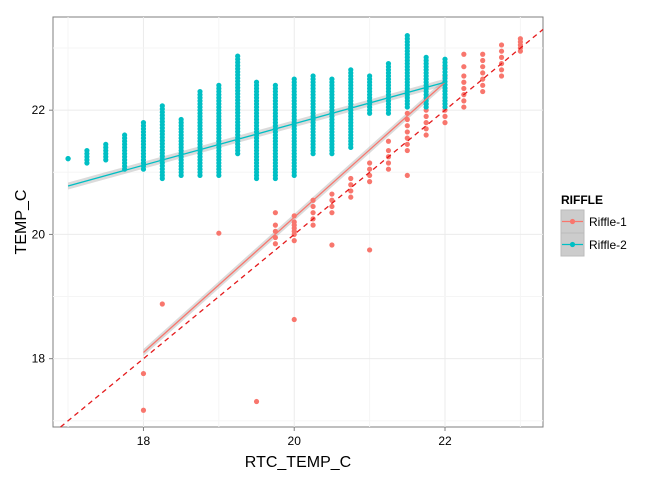 The height and width of the screenshot is (480, 672). Describe the element at coordinates (144, 441) in the screenshot. I see `x-tick-label: 18` at that location.